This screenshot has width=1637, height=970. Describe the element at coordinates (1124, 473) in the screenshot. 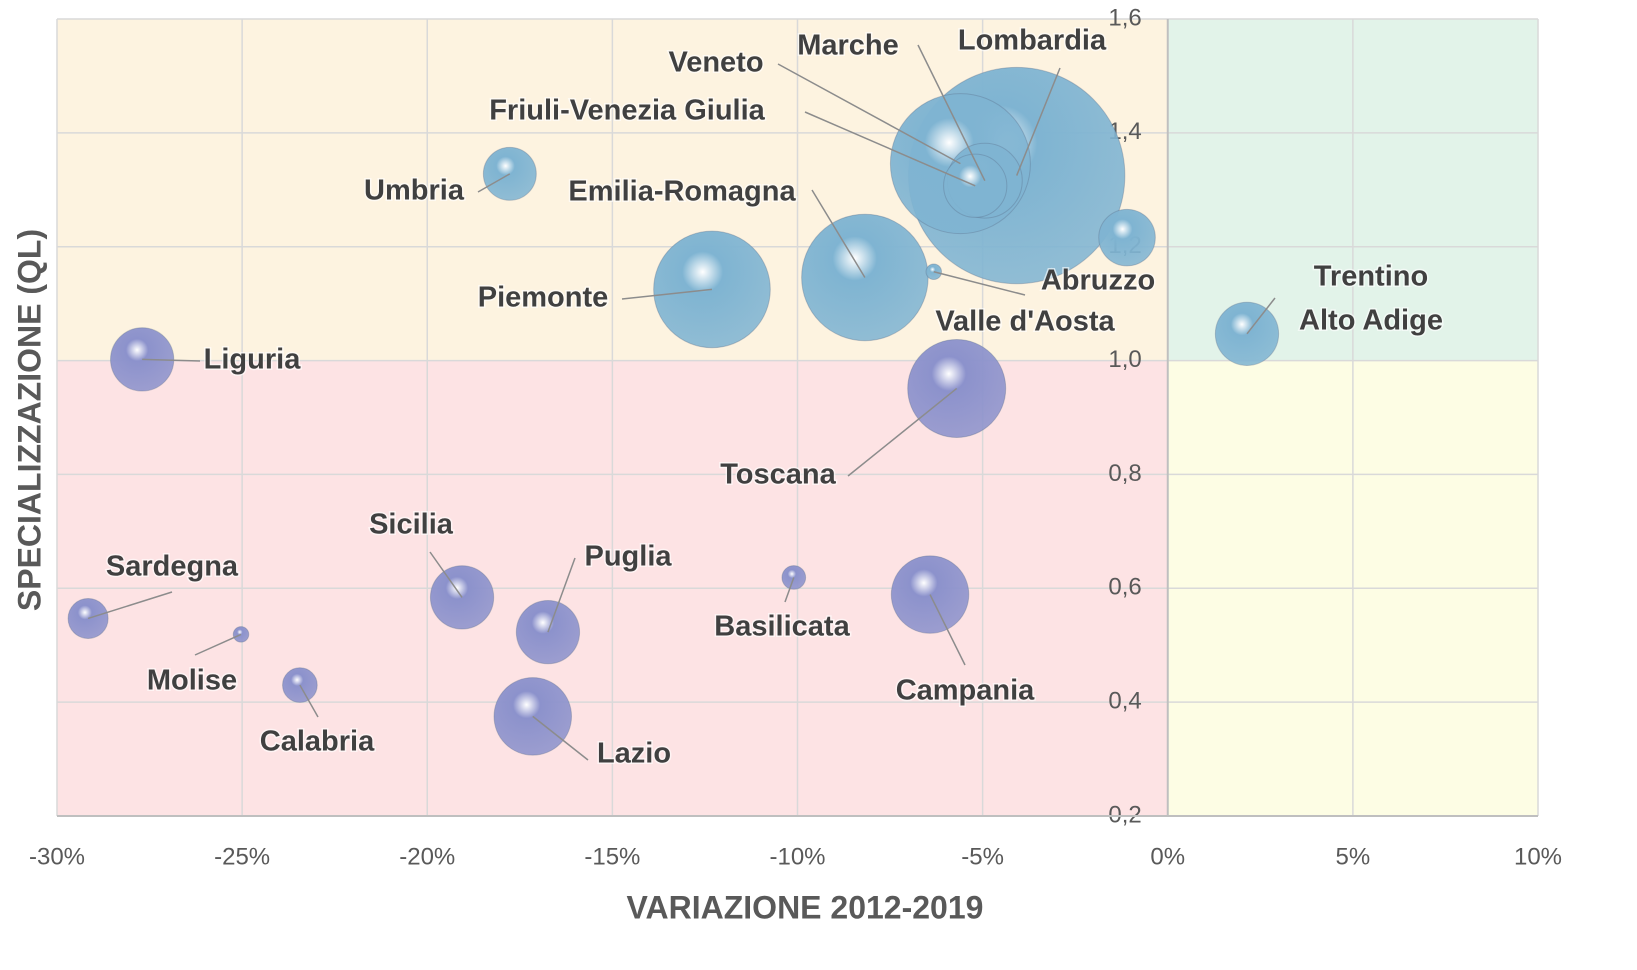

I see `y-tick-label: 0,8` at that location.